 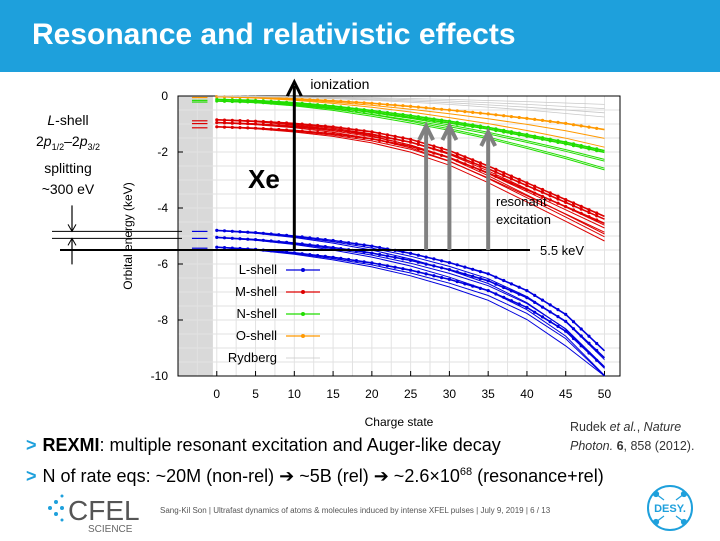 What do you see at coordinates (256, 335) in the screenshot?
I see `legend-label-o-shell: O-shell` at bounding box center [256, 335].